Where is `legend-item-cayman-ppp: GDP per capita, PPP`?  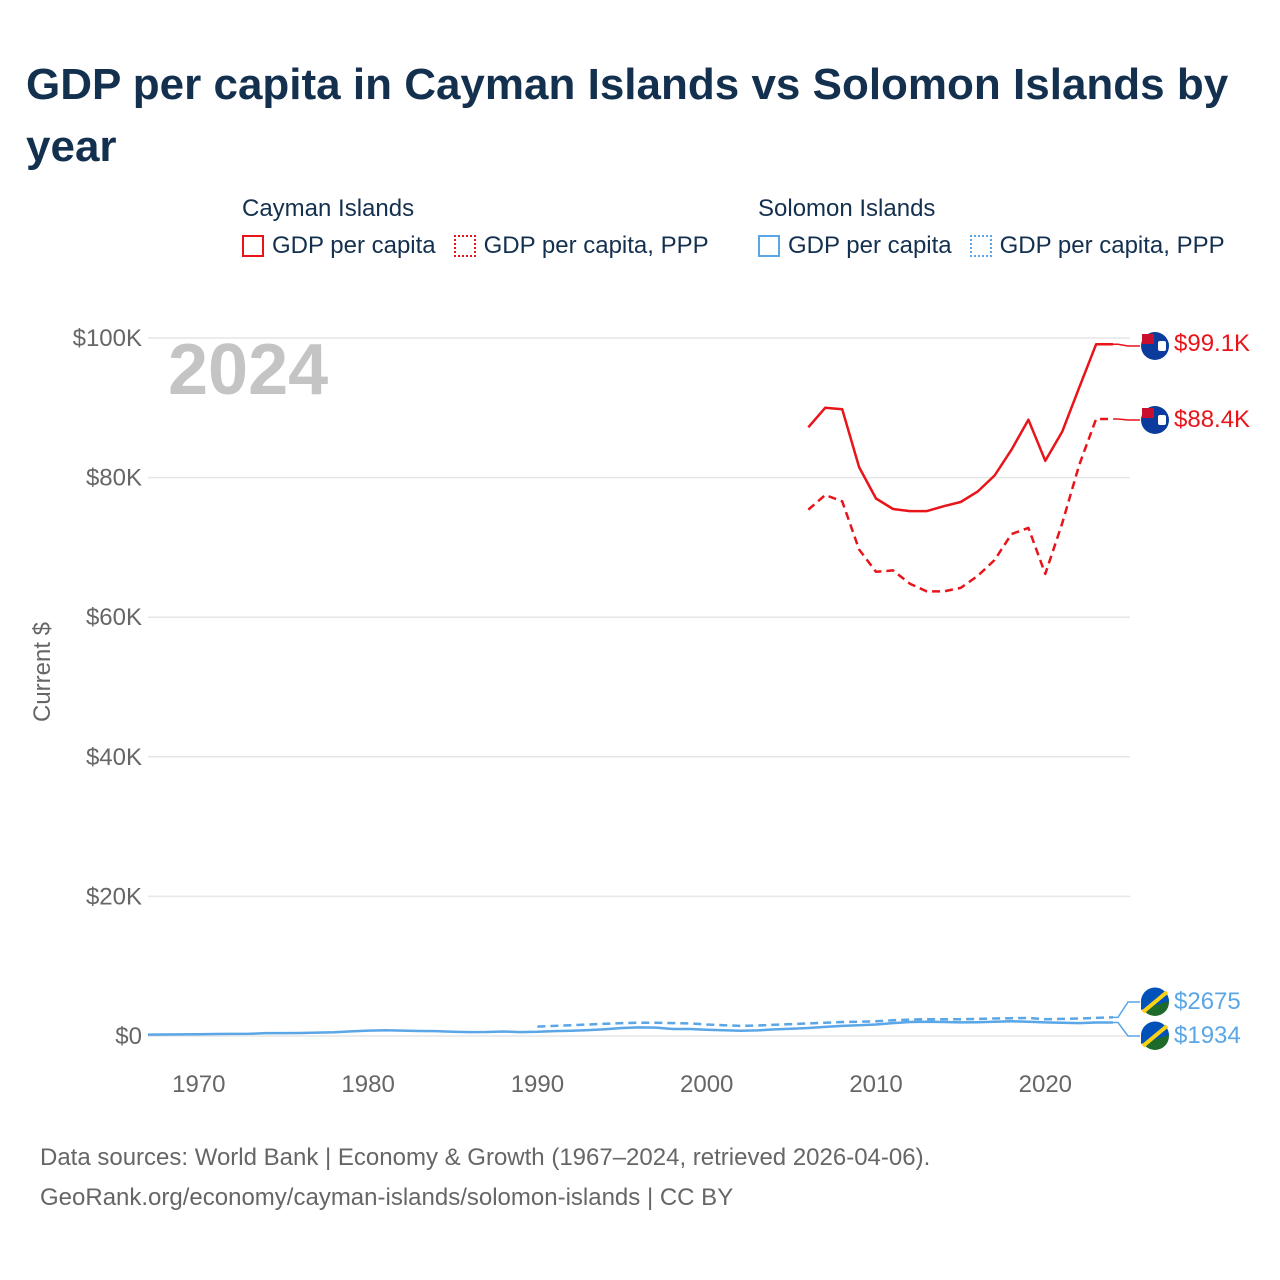 legend-item-cayman-ppp: GDP per capita, PPP is located at coordinates (581, 246).